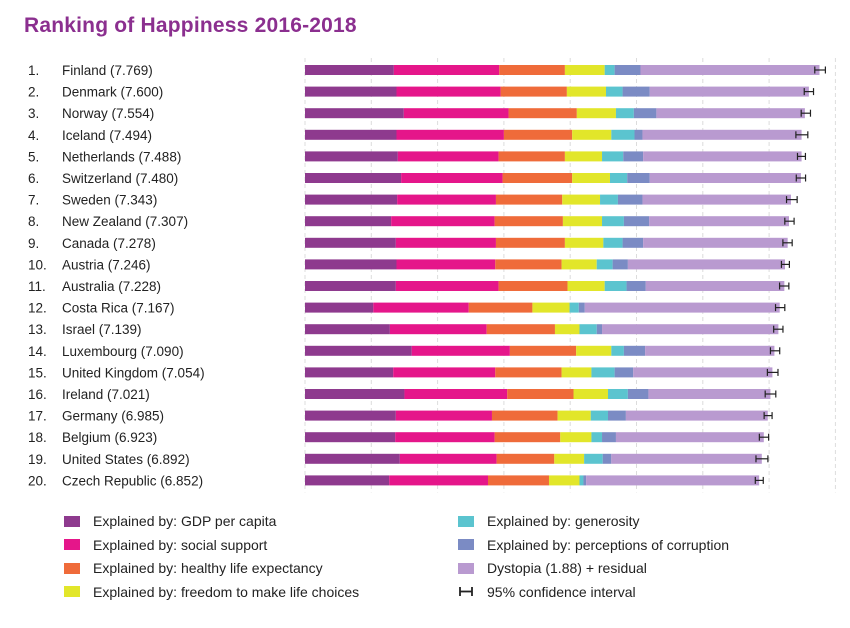  What do you see at coordinates (132, 480) in the screenshot?
I see `country-label: Czech Republic (6.852)` at bounding box center [132, 480].